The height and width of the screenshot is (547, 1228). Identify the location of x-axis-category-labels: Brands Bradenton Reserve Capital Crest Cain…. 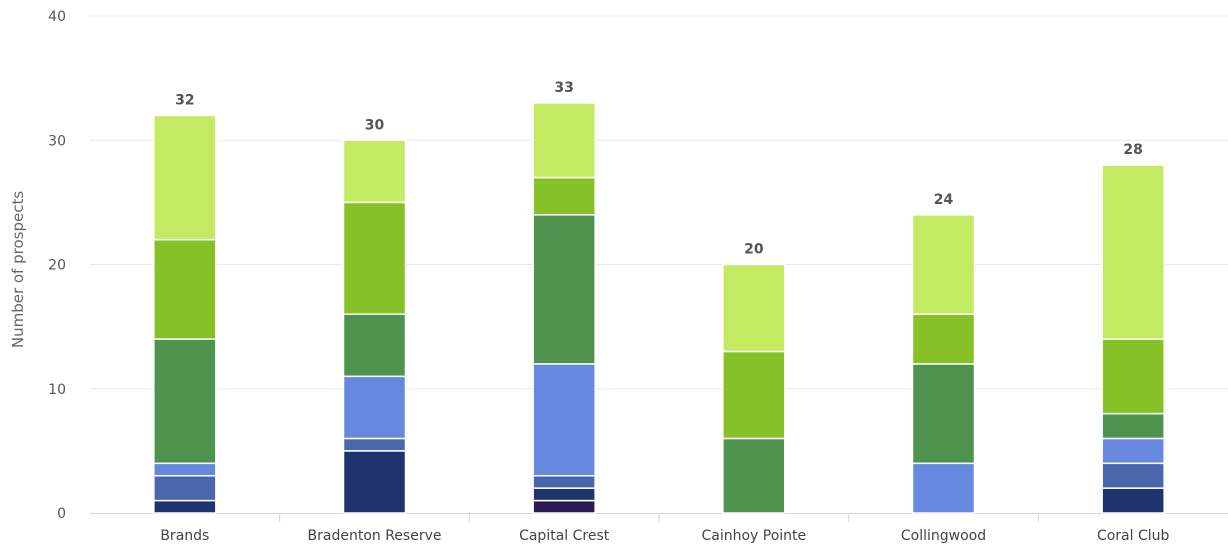
(664, 536).